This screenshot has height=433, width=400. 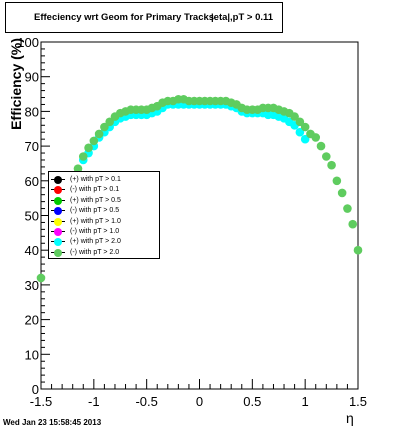 I want to click on y-tick-label: 0, so click(x=35, y=389).